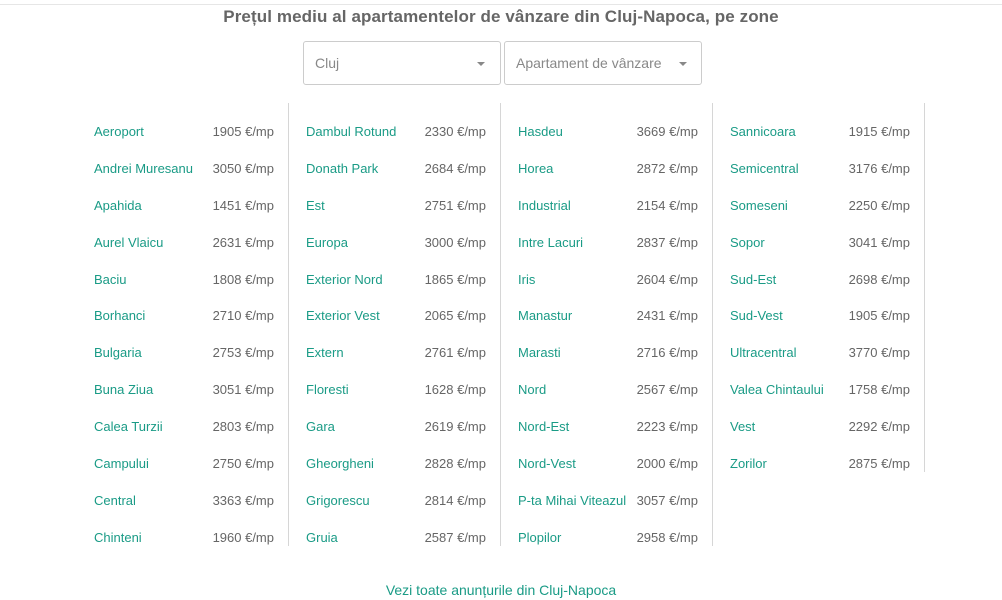 The image size is (1002, 600). I want to click on zone-link: Vest, so click(743, 427).